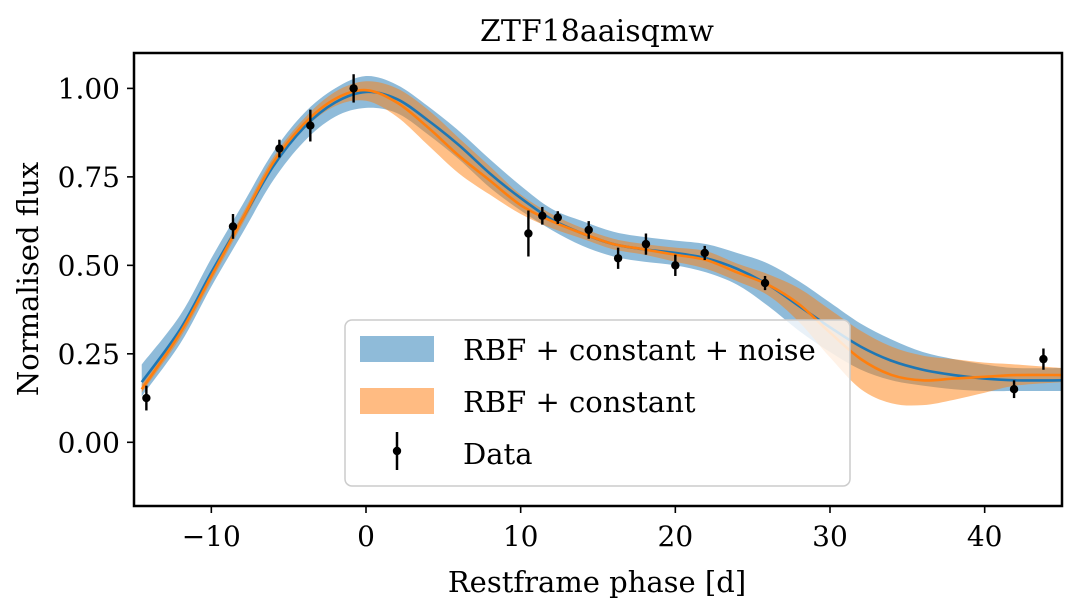 This screenshot has width=1077, height=614. I want to click on legend-label-rbf-noise: RBF + constant + noise, so click(639, 350).